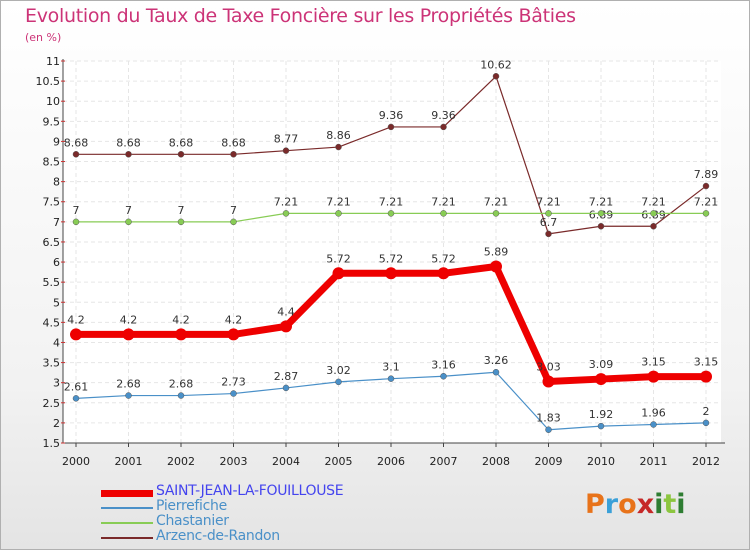 The height and width of the screenshot is (550, 750). What do you see at coordinates (233, 382) in the screenshot?
I see `data-label: 2.73` at bounding box center [233, 382].